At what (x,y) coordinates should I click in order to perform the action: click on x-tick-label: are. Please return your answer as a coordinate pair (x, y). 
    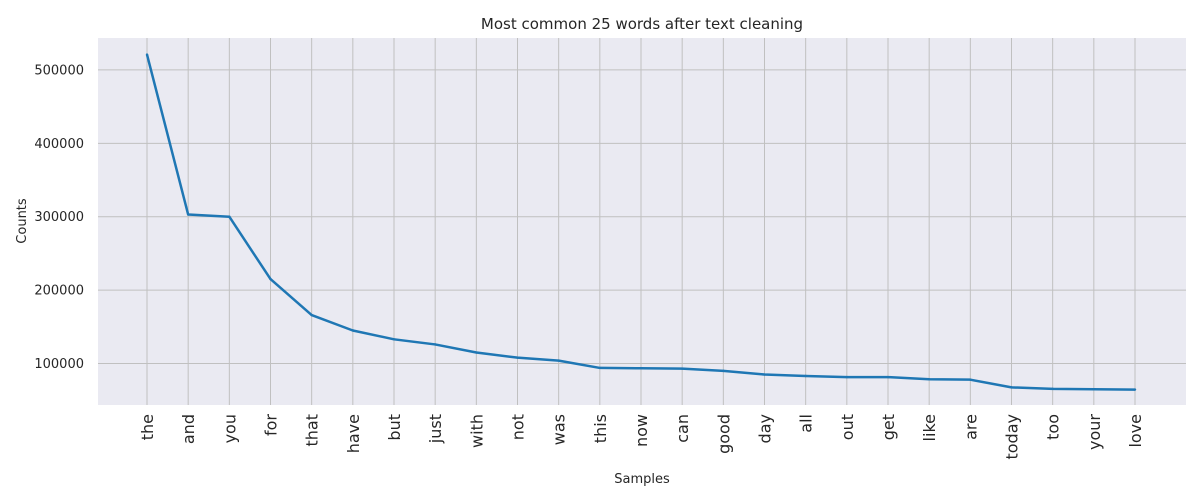
    Looking at the image, I should click on (970, 427).